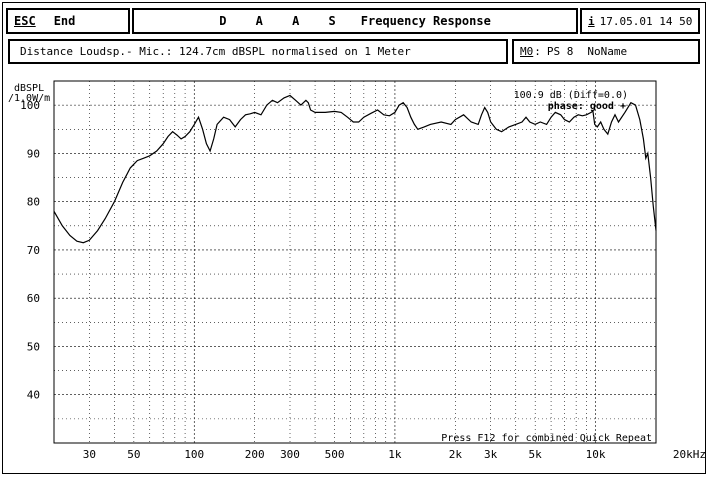  Describe the element at coordinates (33, 395) in the screenshot. I see `y-tick-label: 40` at that location.